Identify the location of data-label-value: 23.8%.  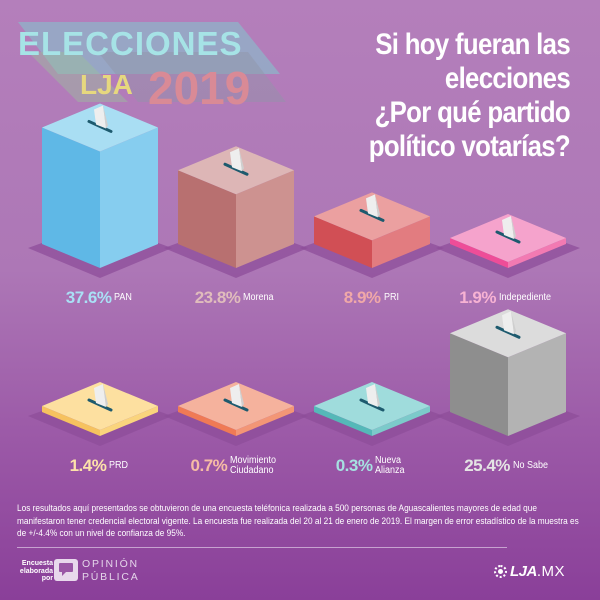
(217, 297).